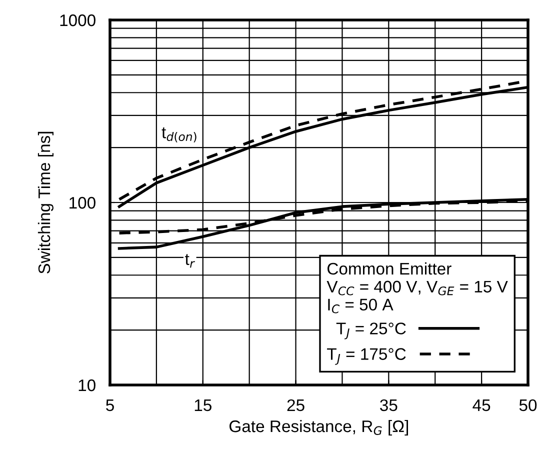  I want to click on x-tick-label: 5, so click(110, 406).